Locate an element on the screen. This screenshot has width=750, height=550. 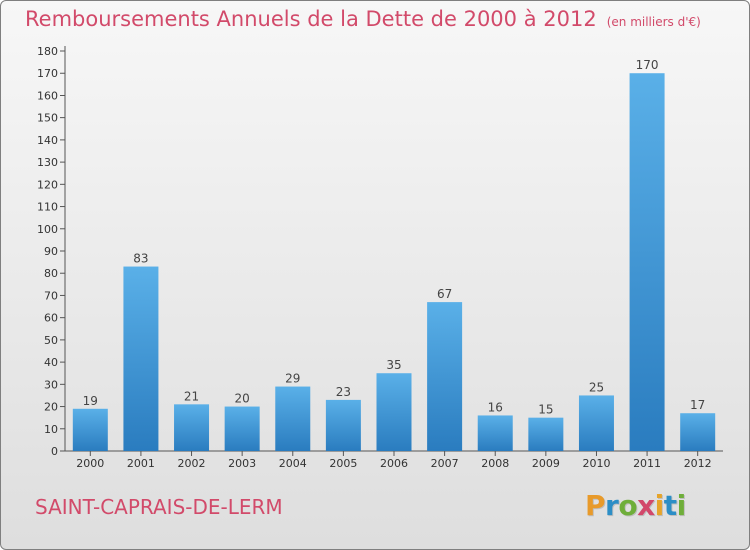
bar-2003 is located at coordinates (242, 428).